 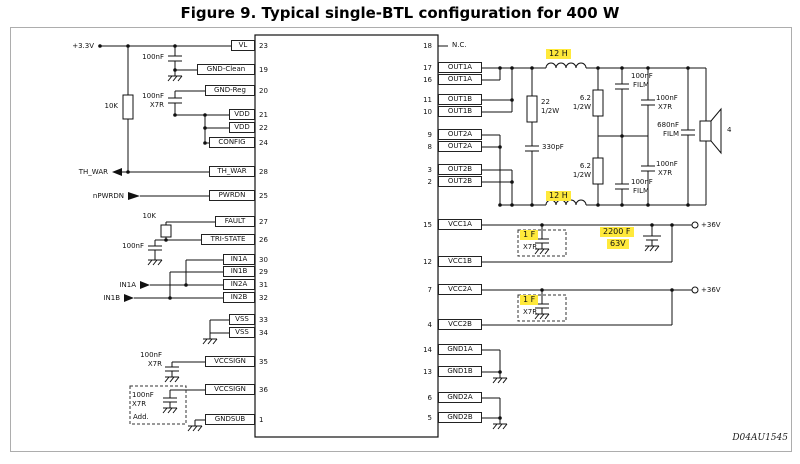 I want to click on label-cap-x7r-bot-type: X7R, so click(x=665, y=173).